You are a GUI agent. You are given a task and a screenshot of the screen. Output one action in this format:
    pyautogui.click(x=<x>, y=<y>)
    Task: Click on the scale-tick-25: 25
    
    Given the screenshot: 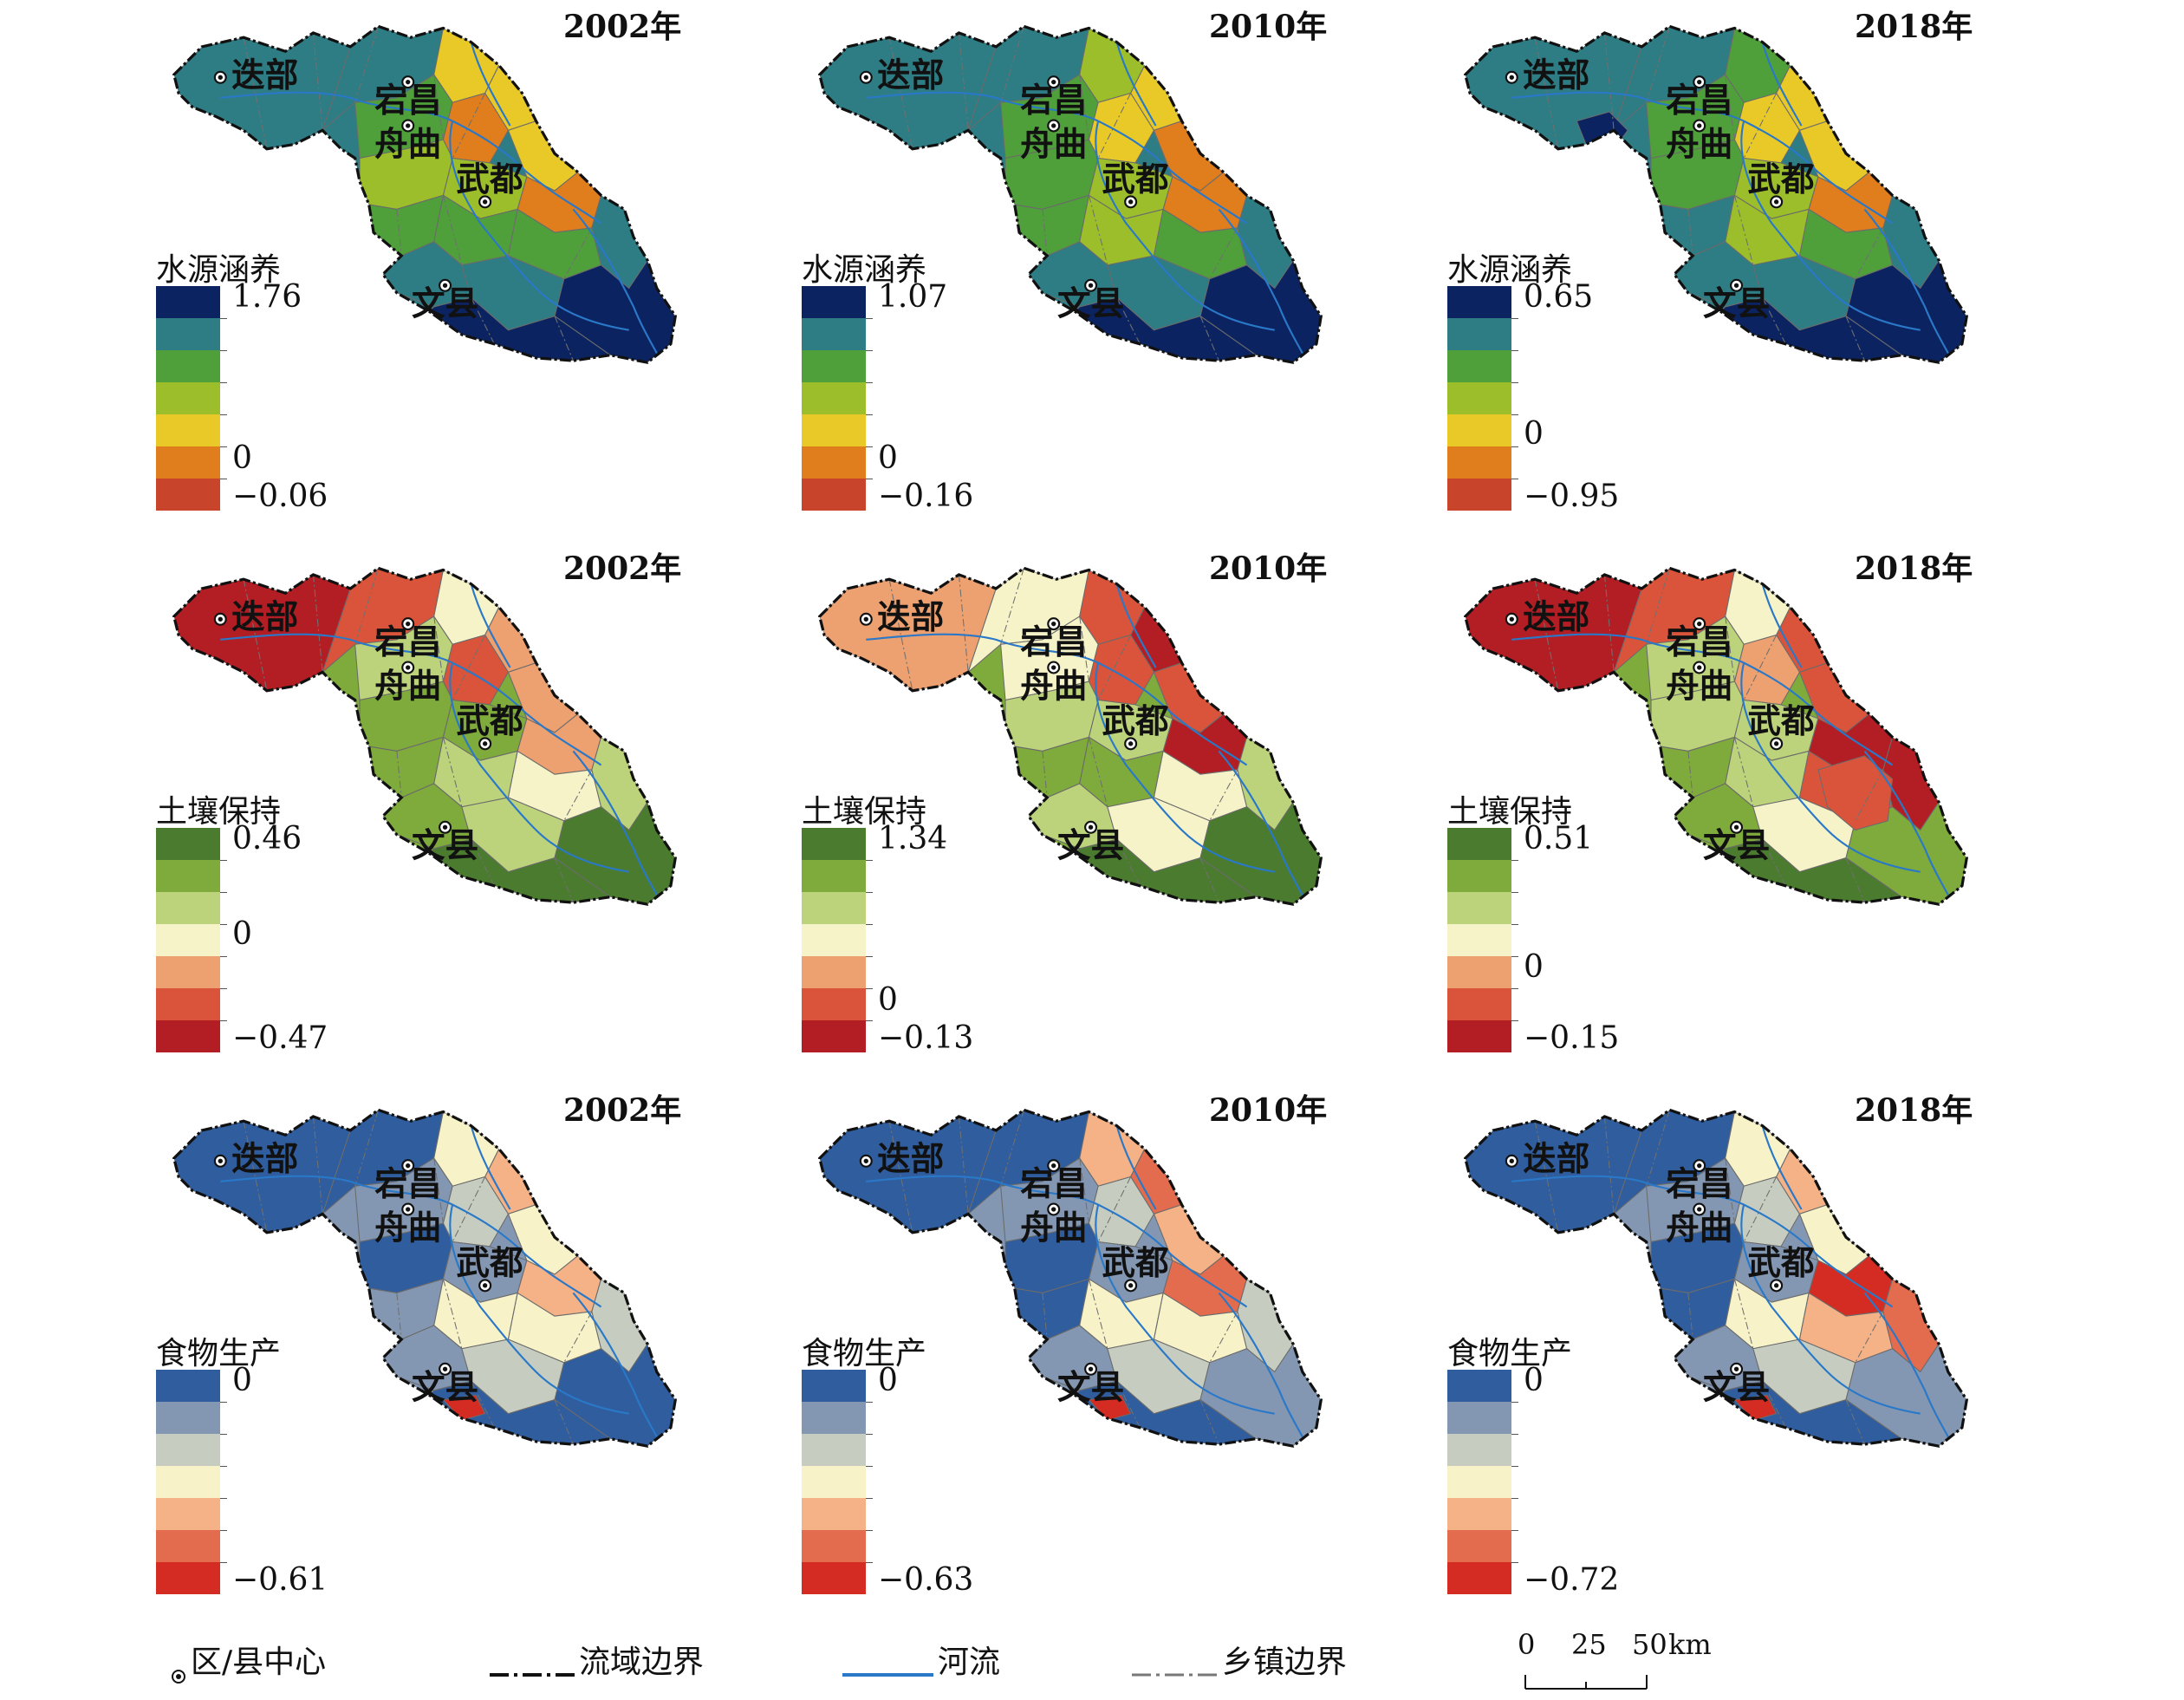 What is the action you would take?
    pyautogui.click(x=1589, y=1645)
    